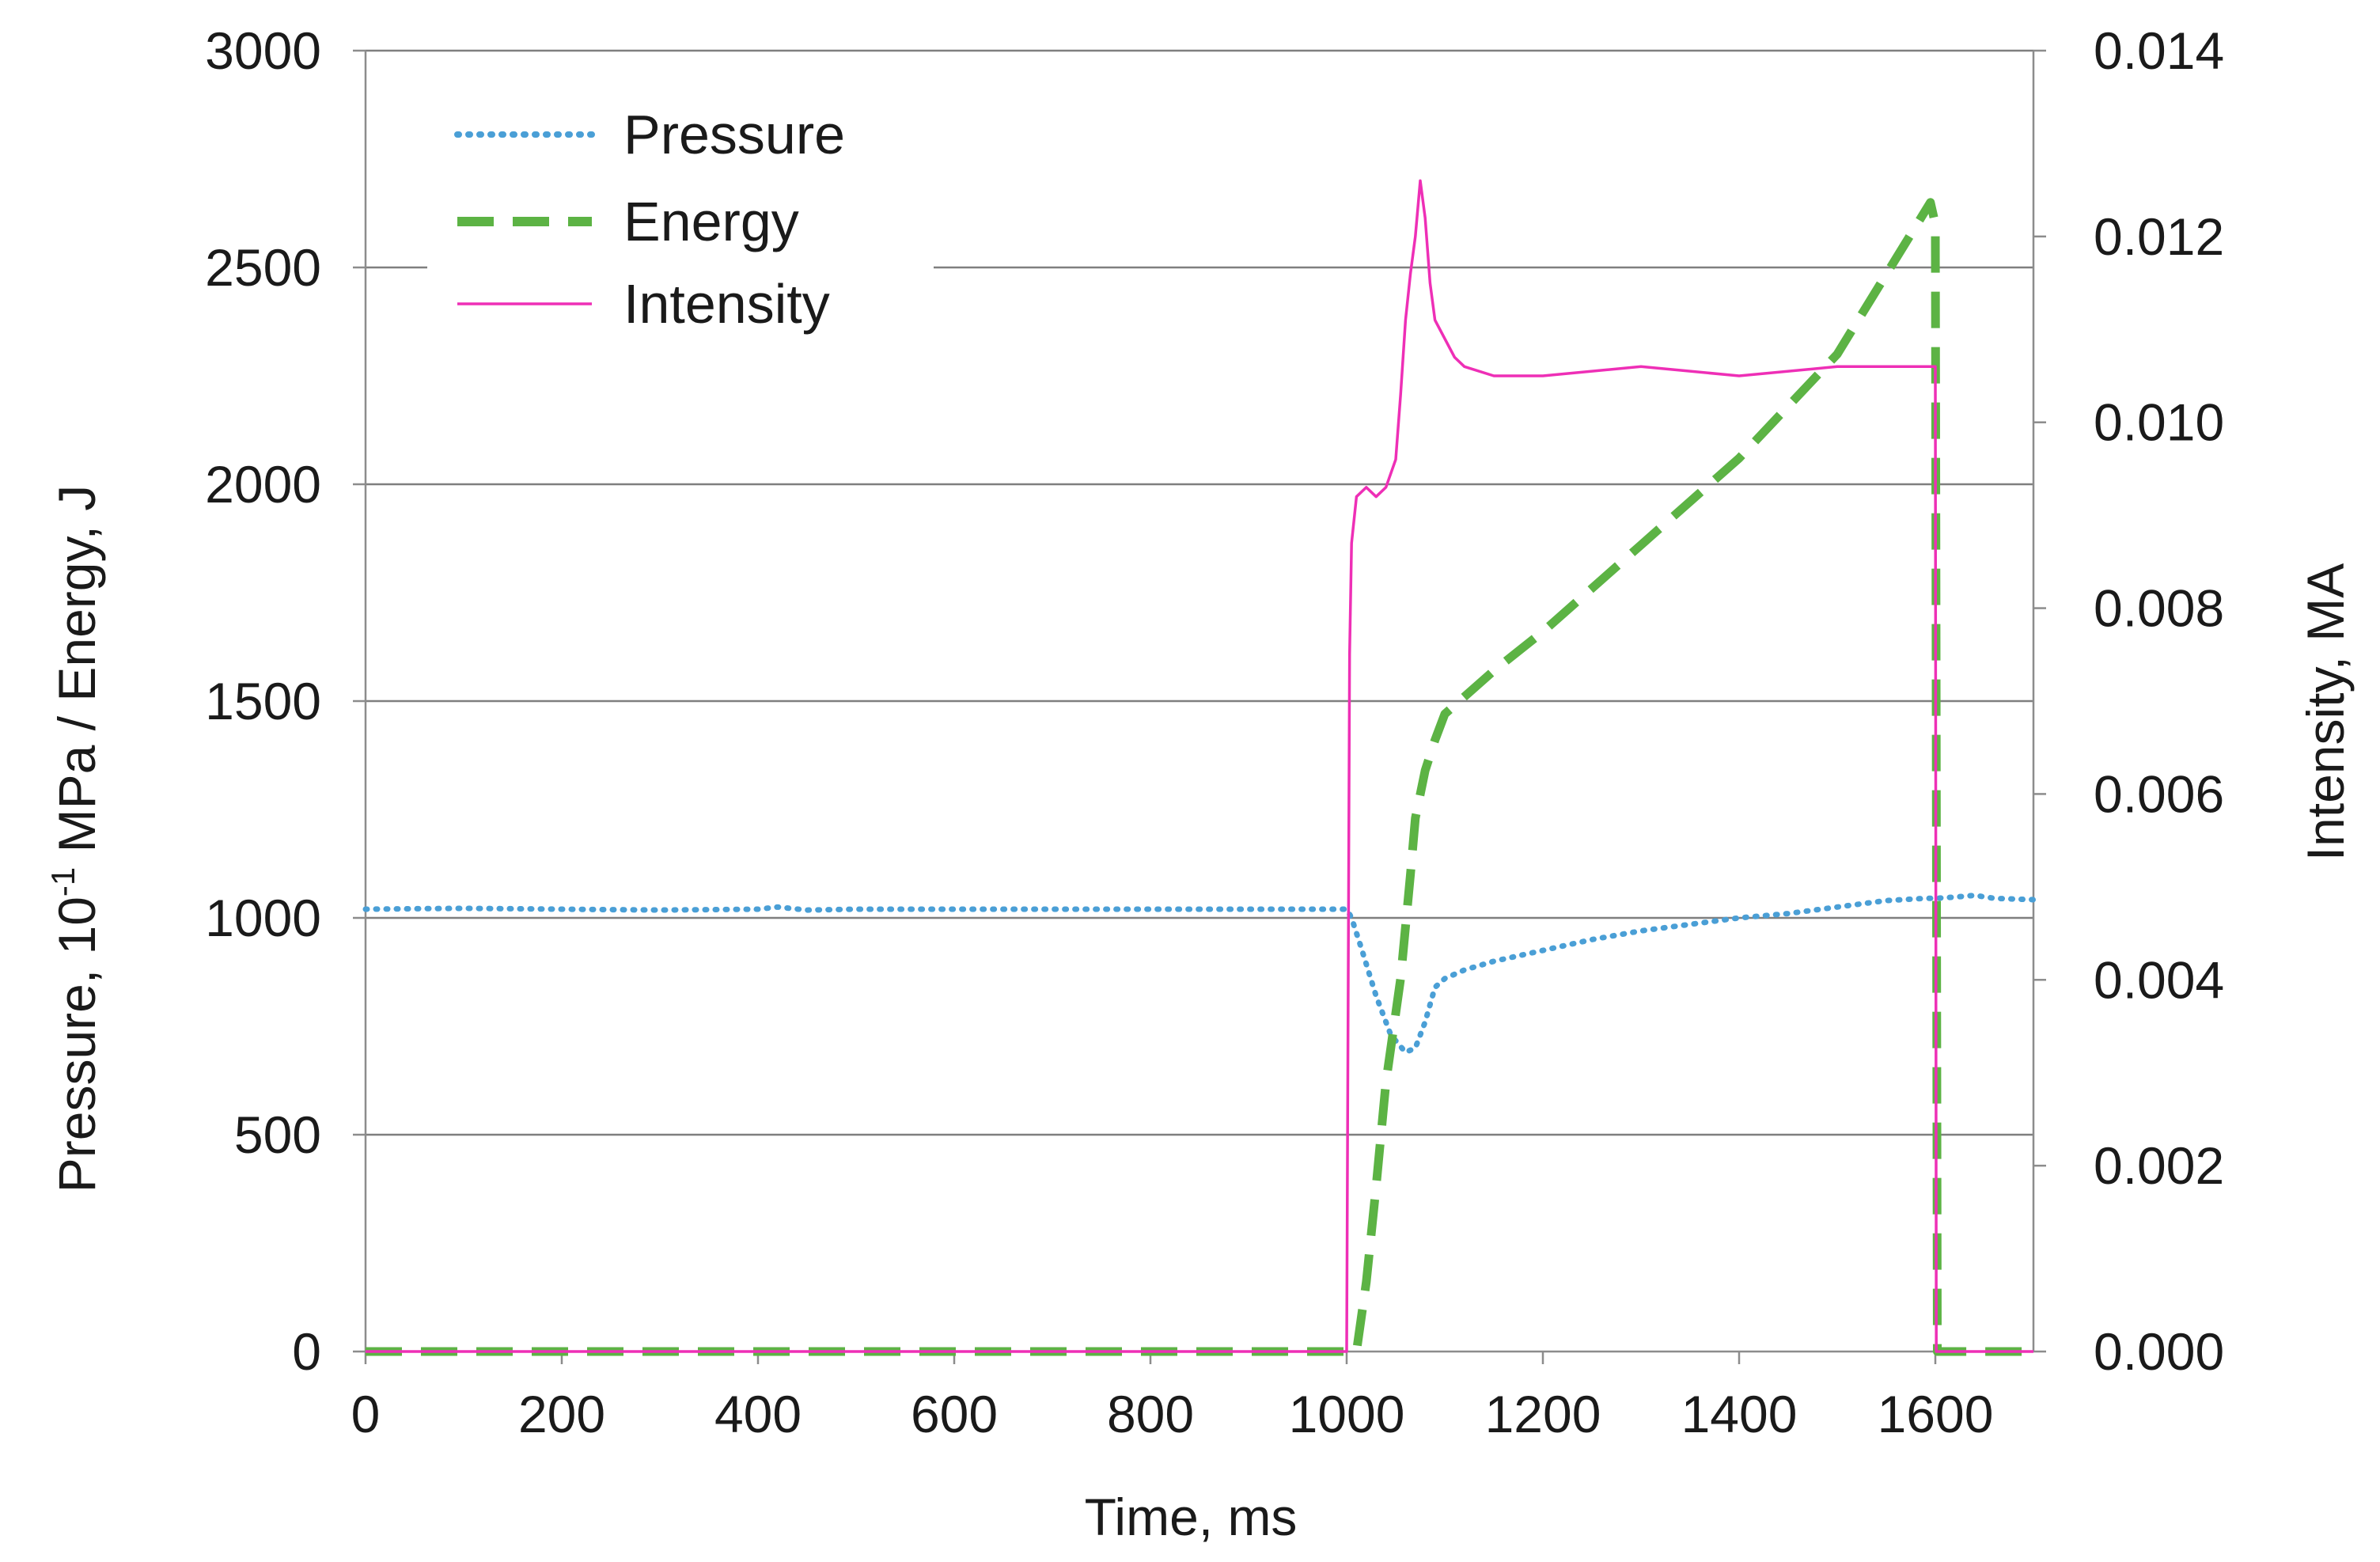  Describe the element at coordinates (726, 304) in the screenshot. I see `legend-label-intensity: Intensity` at that location.